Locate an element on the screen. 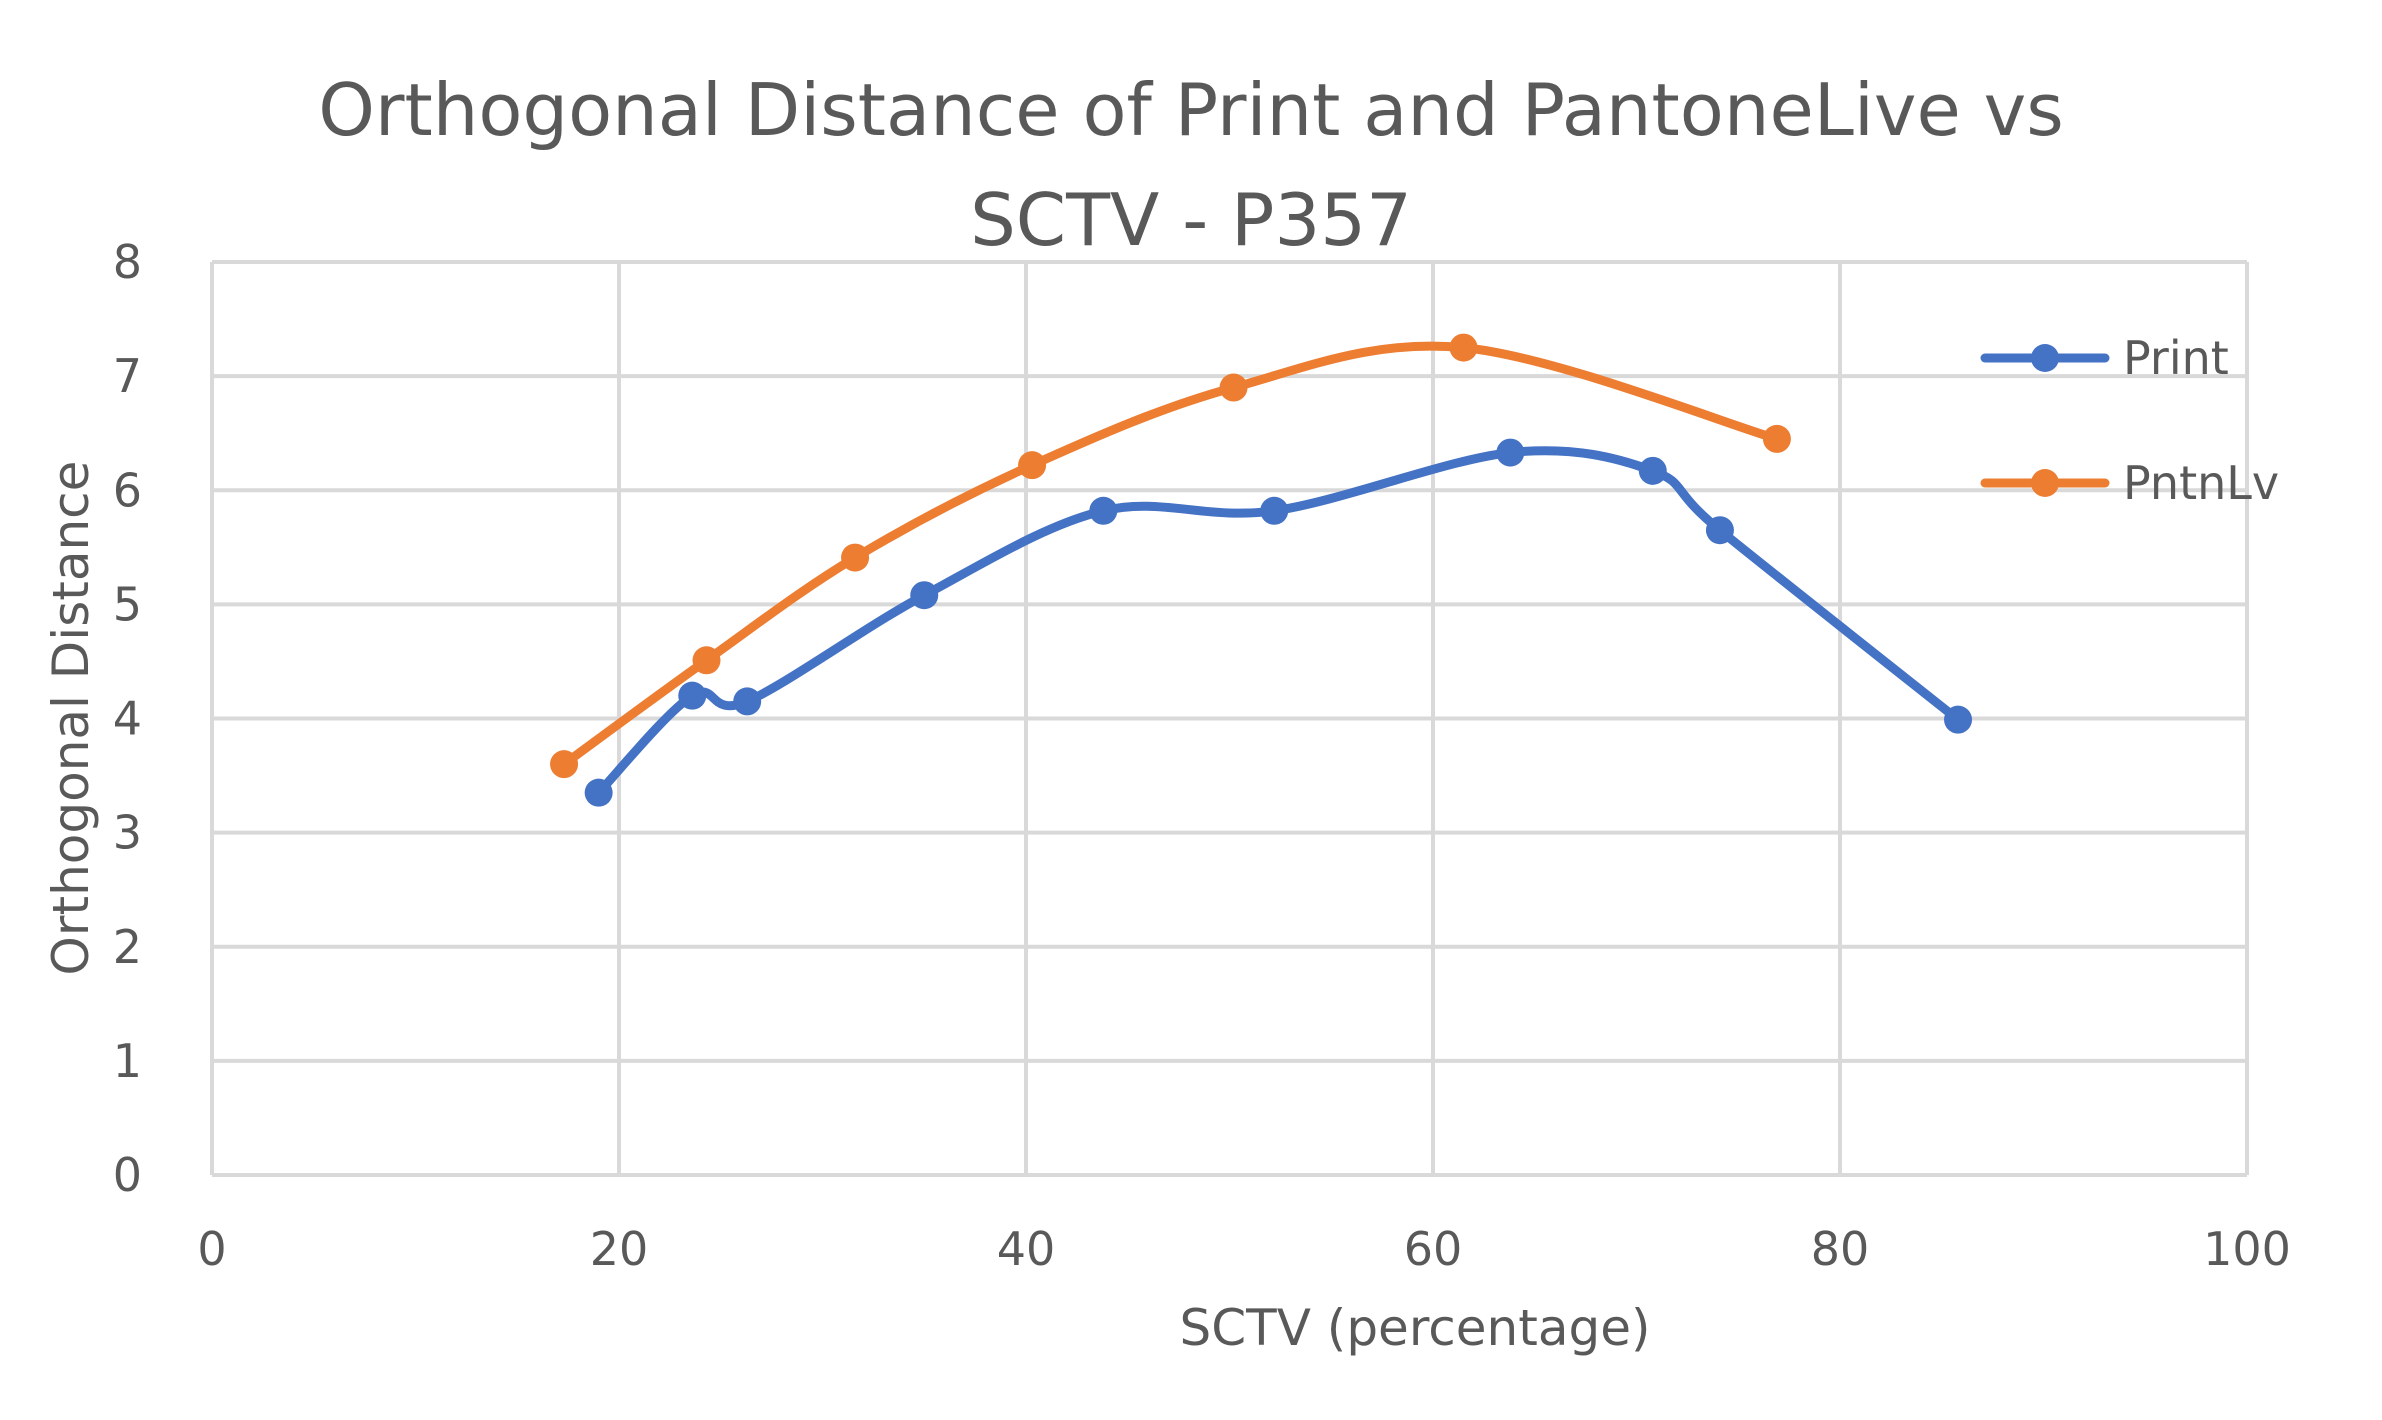 The image size is (2382, 1420). y-tick-label: 2 is located at coordinates (127, 947).